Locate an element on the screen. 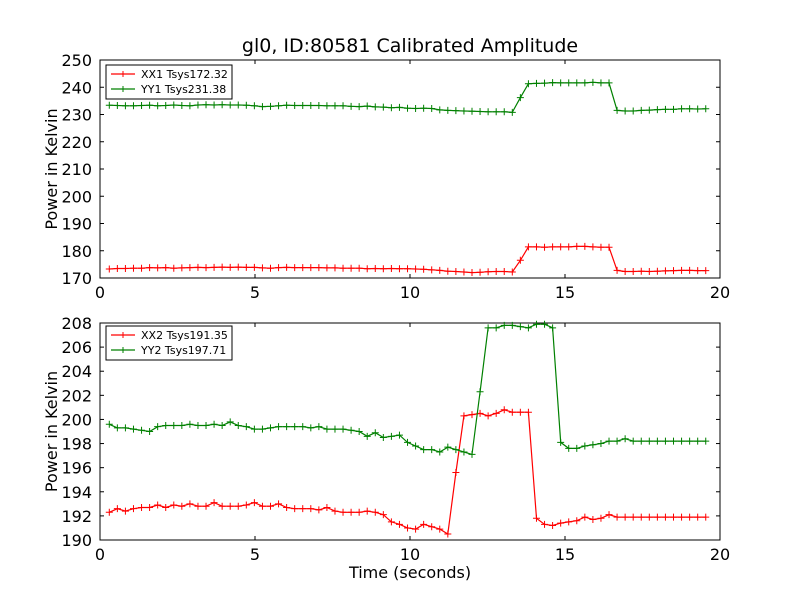  y-tick-label: 196 is located at coordinates (76, 468).